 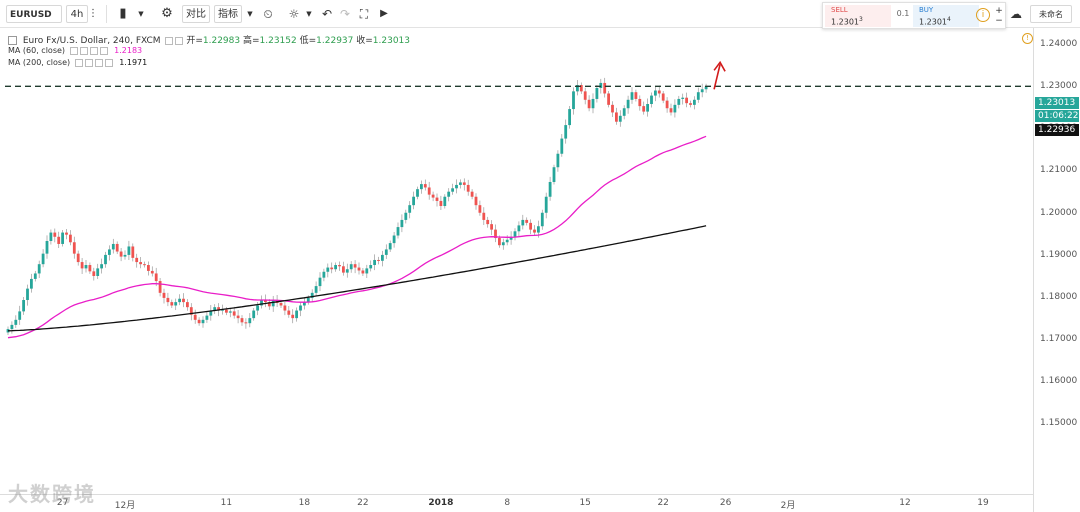 I want to click on x-tick-label: 12, so click(x=905, y=503).